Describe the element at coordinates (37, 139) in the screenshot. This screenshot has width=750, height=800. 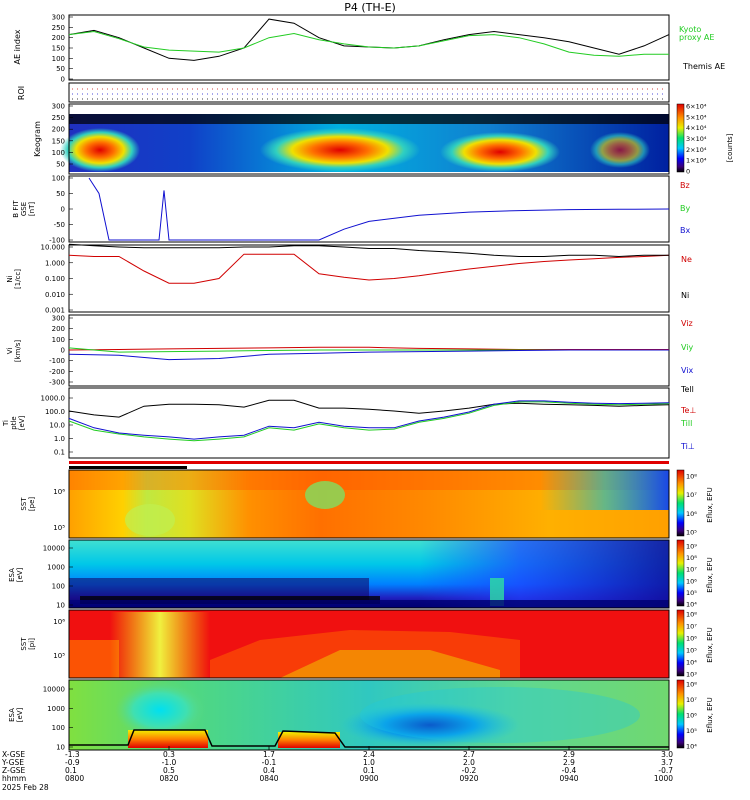
I see `keogram-ylabel: Keogram` at that location.